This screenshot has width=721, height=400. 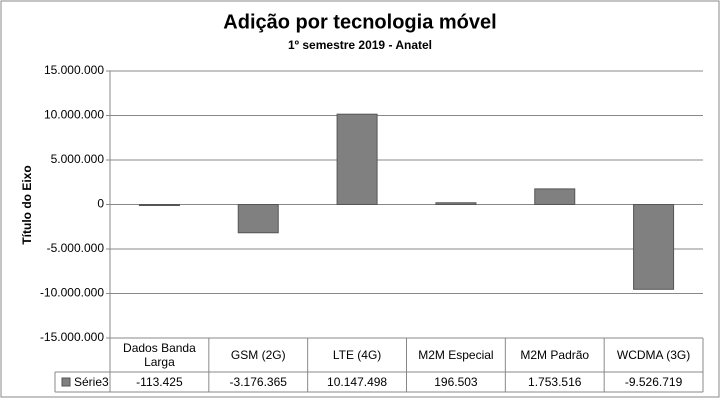 I want to click on y-tick-label: -10.000.000, so click(x=72, y=293).